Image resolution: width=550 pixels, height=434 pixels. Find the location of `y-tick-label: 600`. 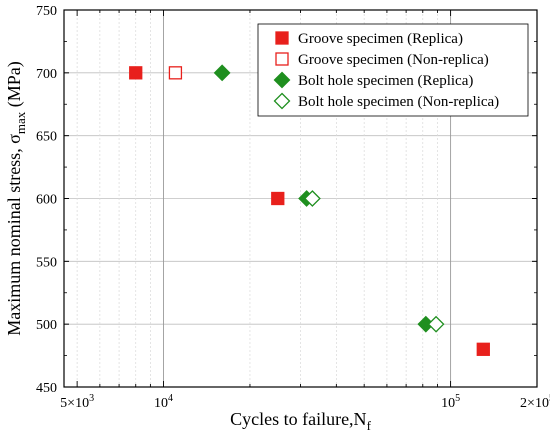

y-tick-label: 600 is located at coordinates (46, 200).